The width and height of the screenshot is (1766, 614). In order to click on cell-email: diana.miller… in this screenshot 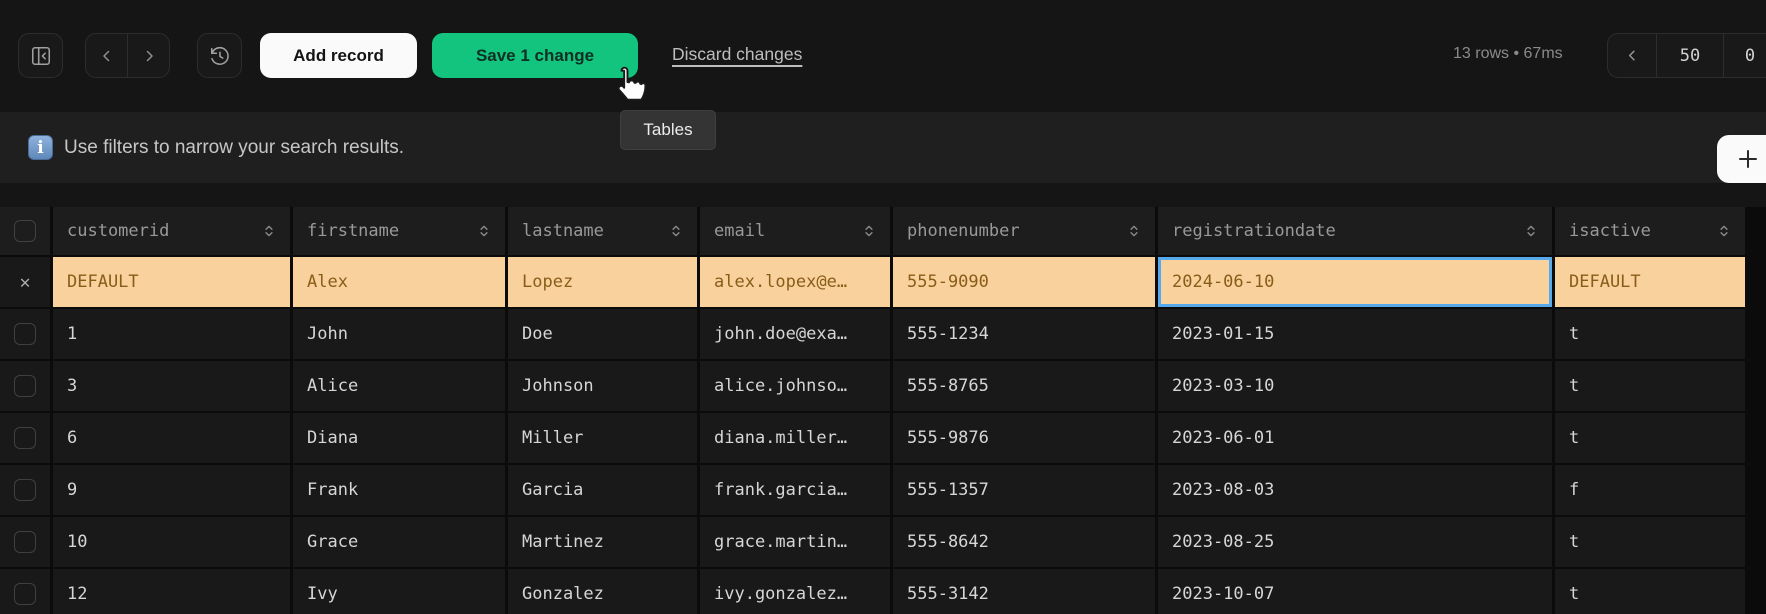, I will do `click(795, 438)`.